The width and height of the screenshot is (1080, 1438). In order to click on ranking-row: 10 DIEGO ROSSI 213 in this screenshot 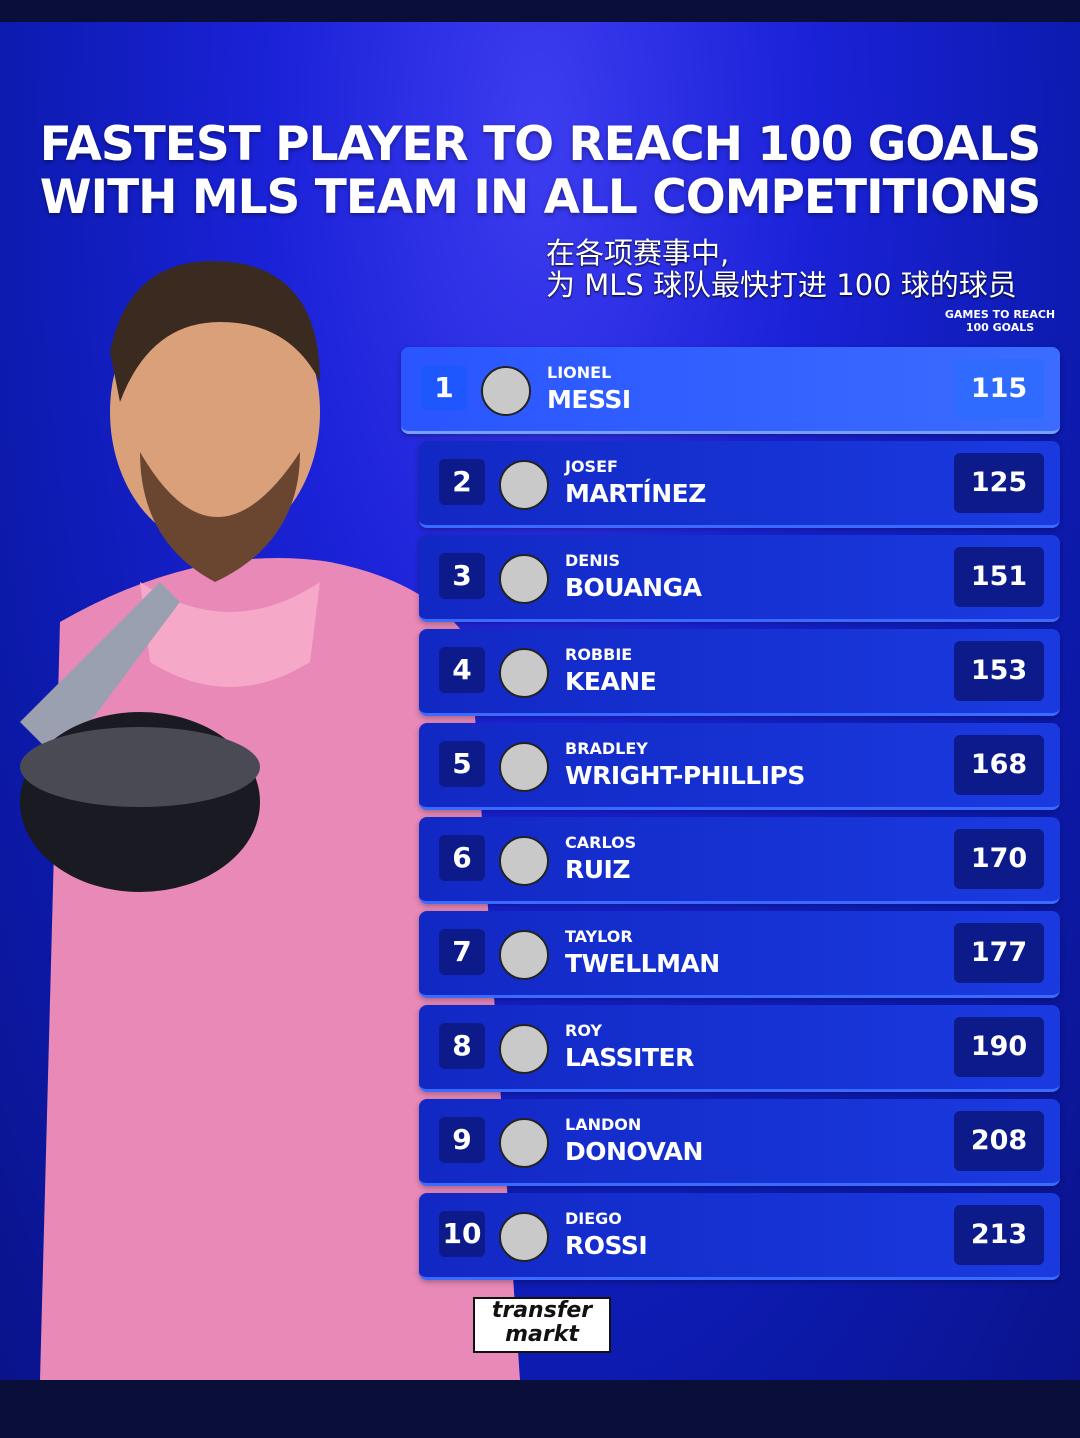, I will do `click(739, 1236)`.